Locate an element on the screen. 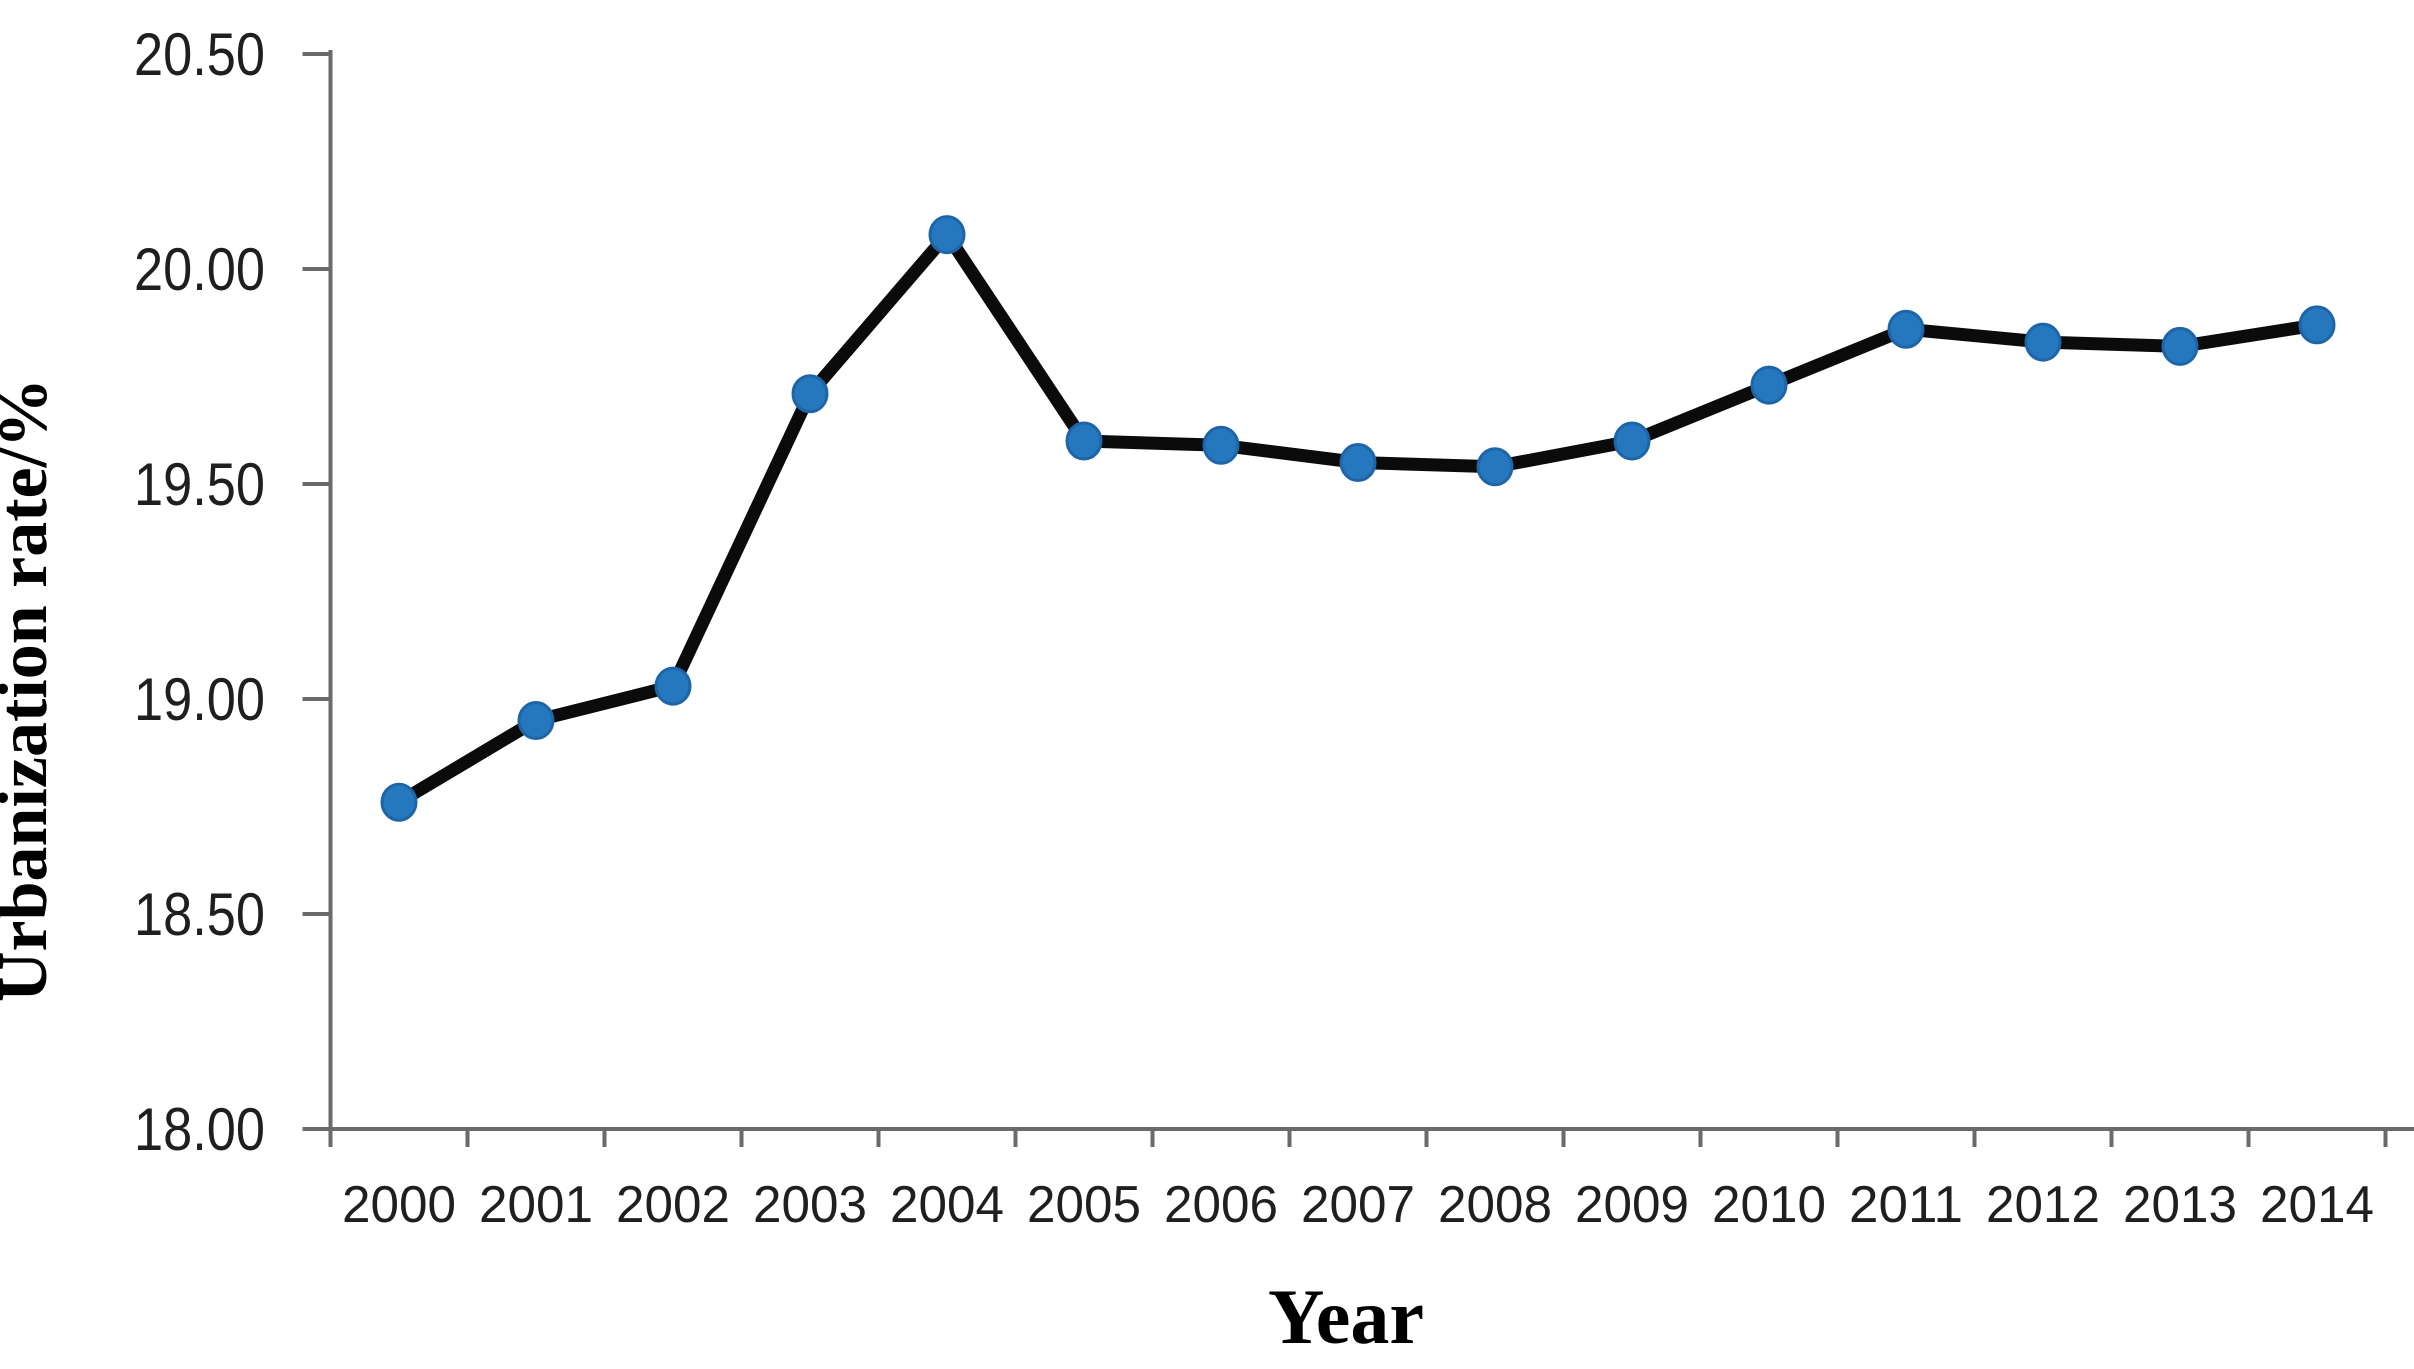 The height and width of the screenshot is (1369, 2414). y-tick-label: 19.00 is located at coordinates (199, 699).